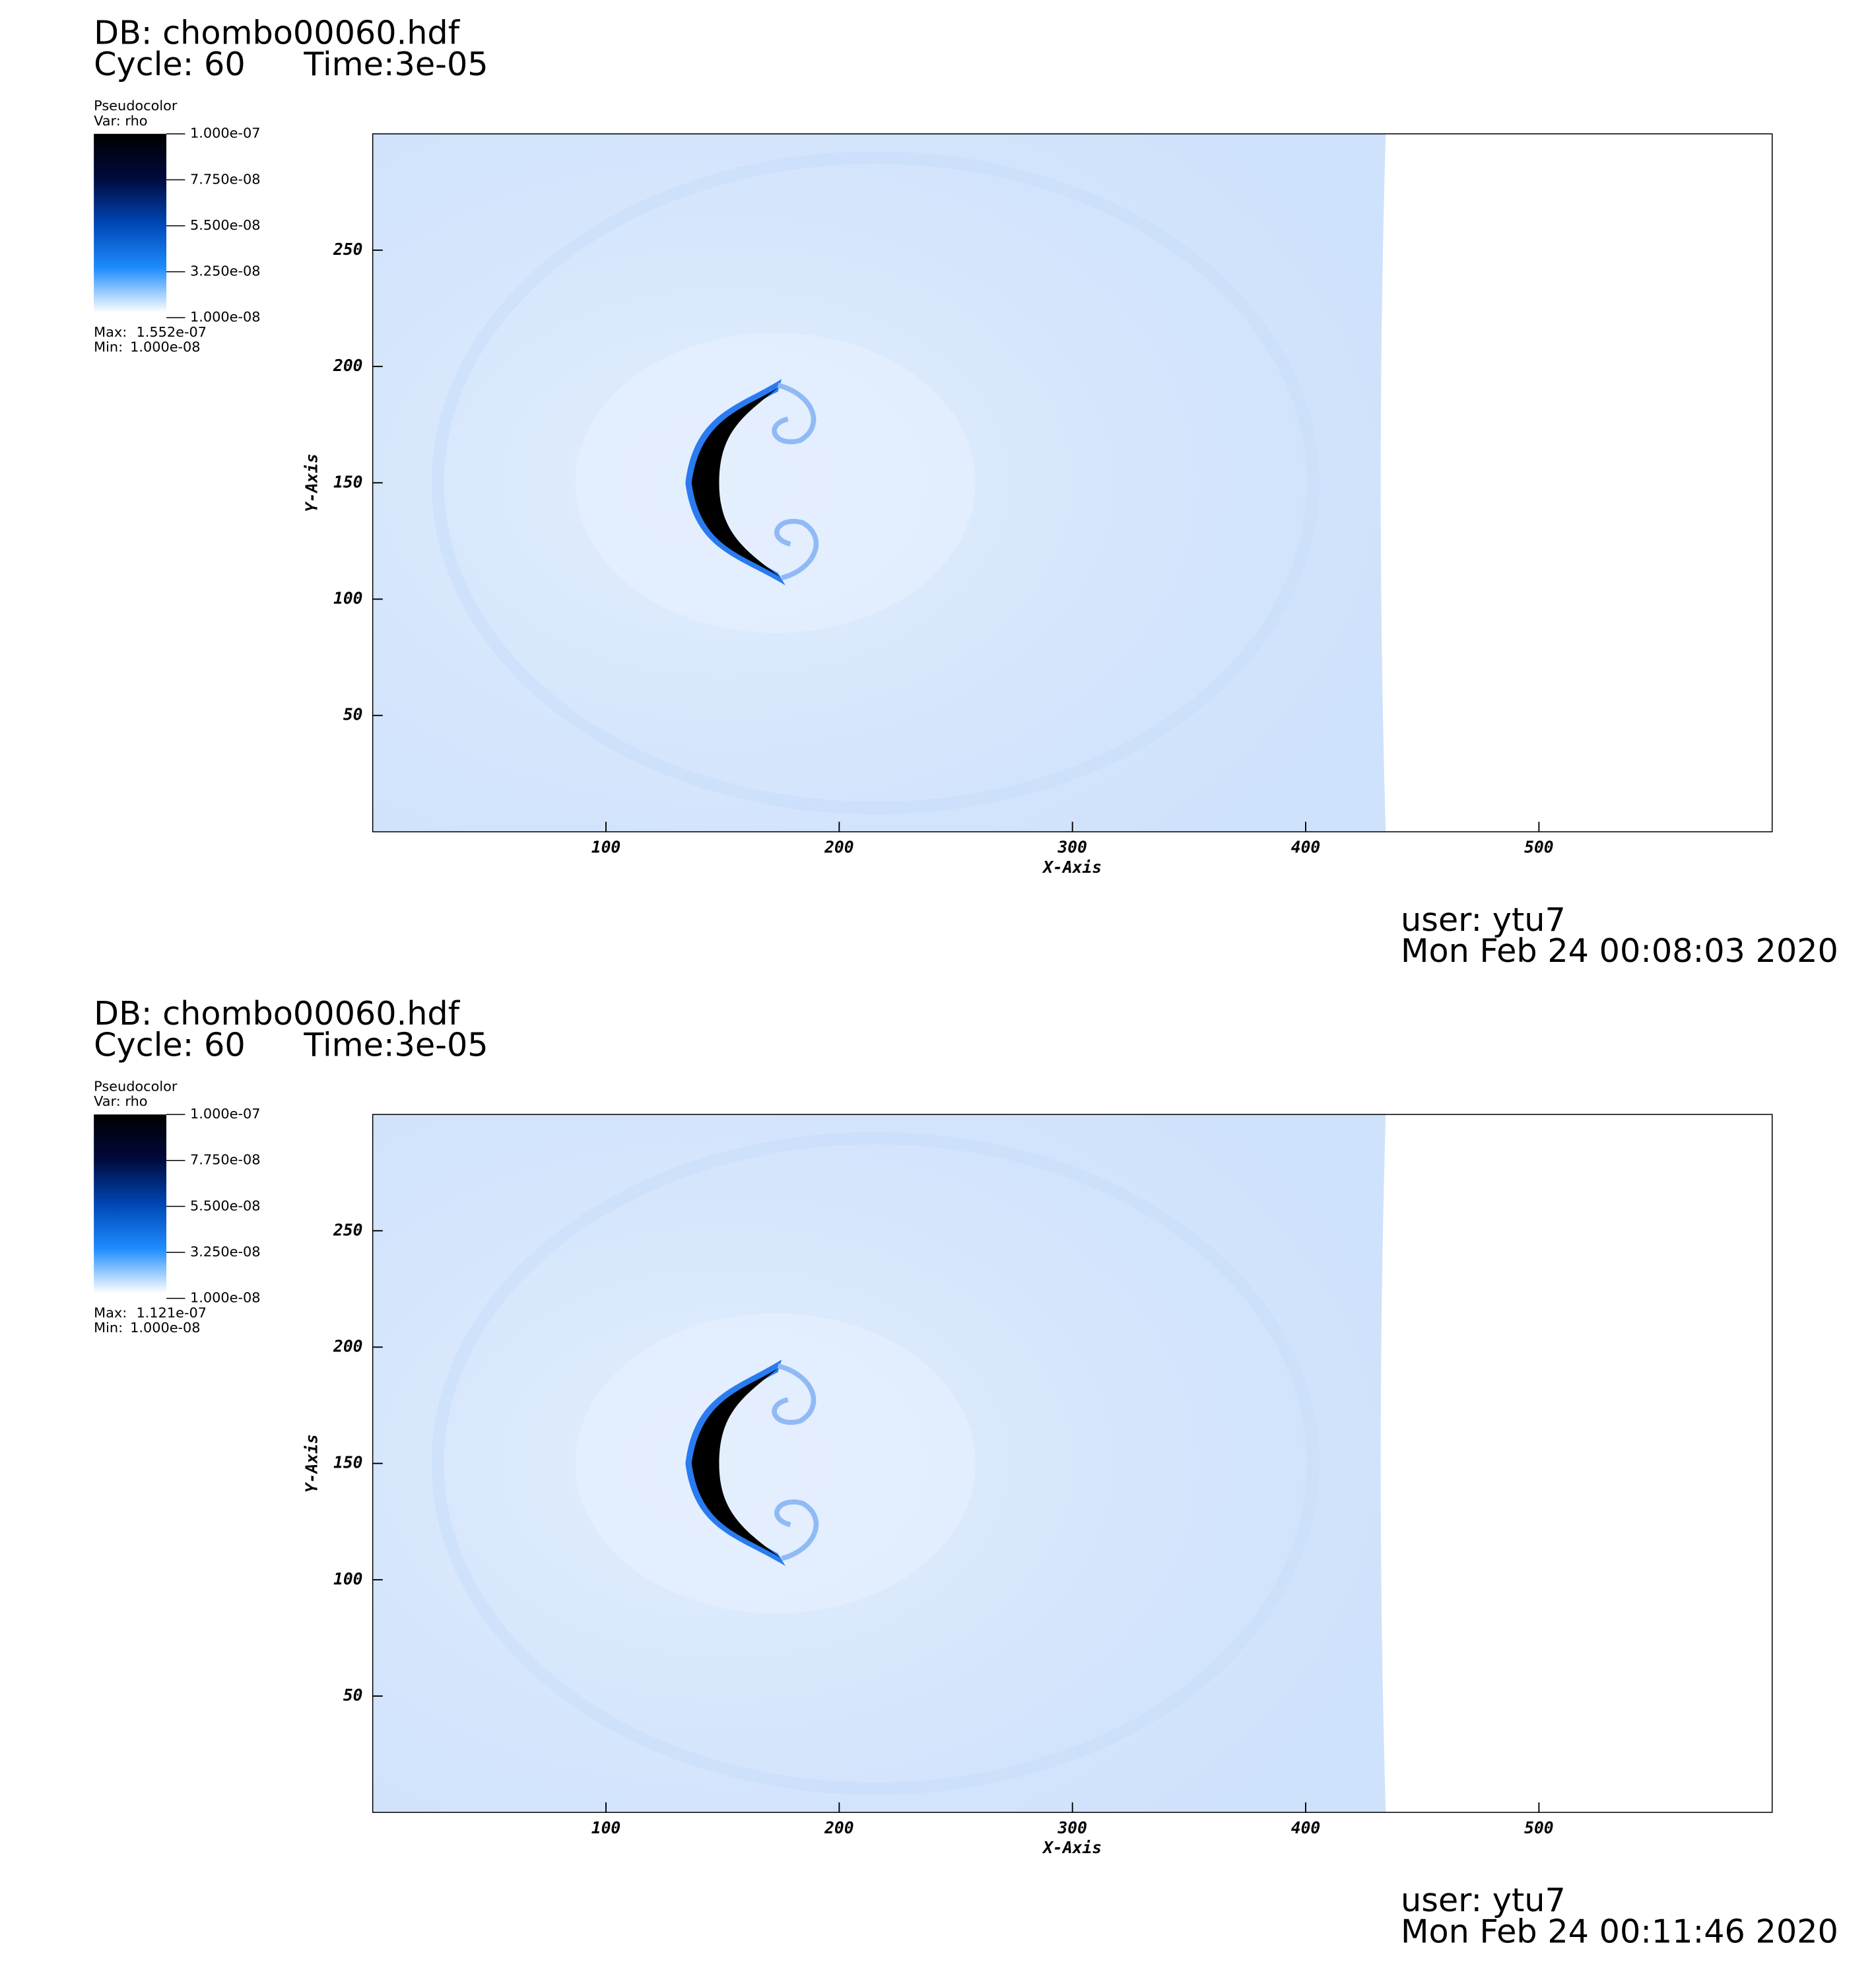  What do you see at coordinates (1619, 951) in the screenshot?
I see `date-label: Mon Feb 24 00:08:03 2020` at bounding box center [1619, 951].